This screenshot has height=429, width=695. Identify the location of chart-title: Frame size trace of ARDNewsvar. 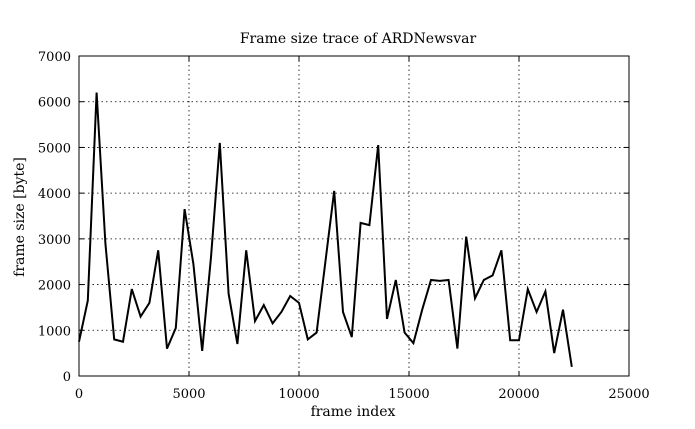
(358, 39).